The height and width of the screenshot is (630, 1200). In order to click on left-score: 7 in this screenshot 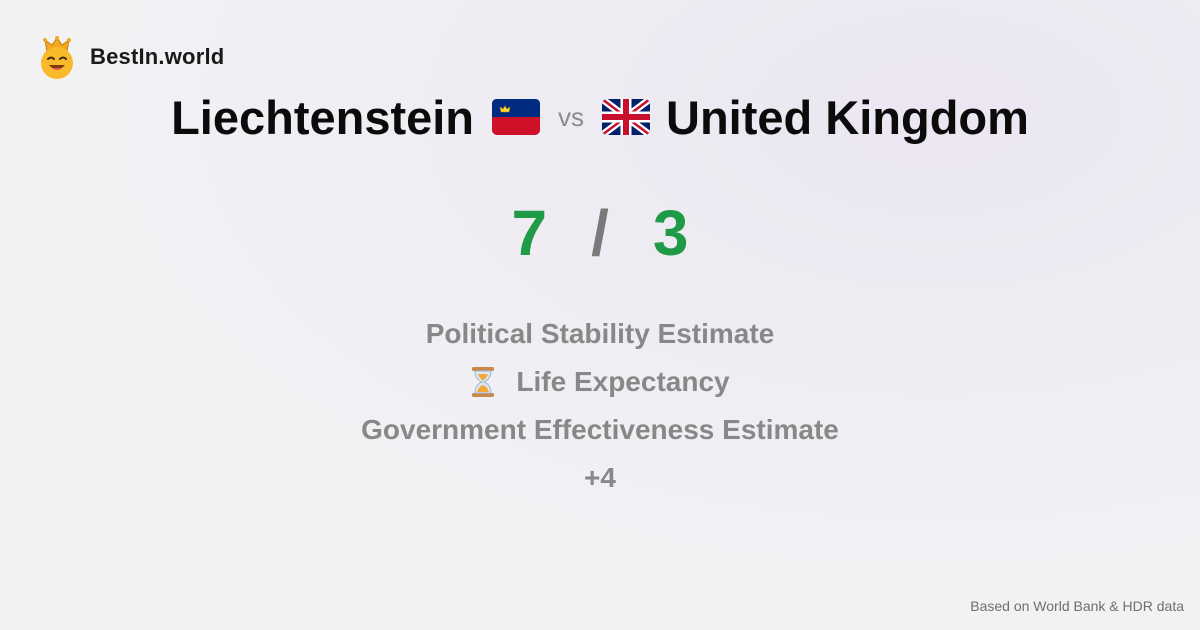, I will do `click(529, 233)`.